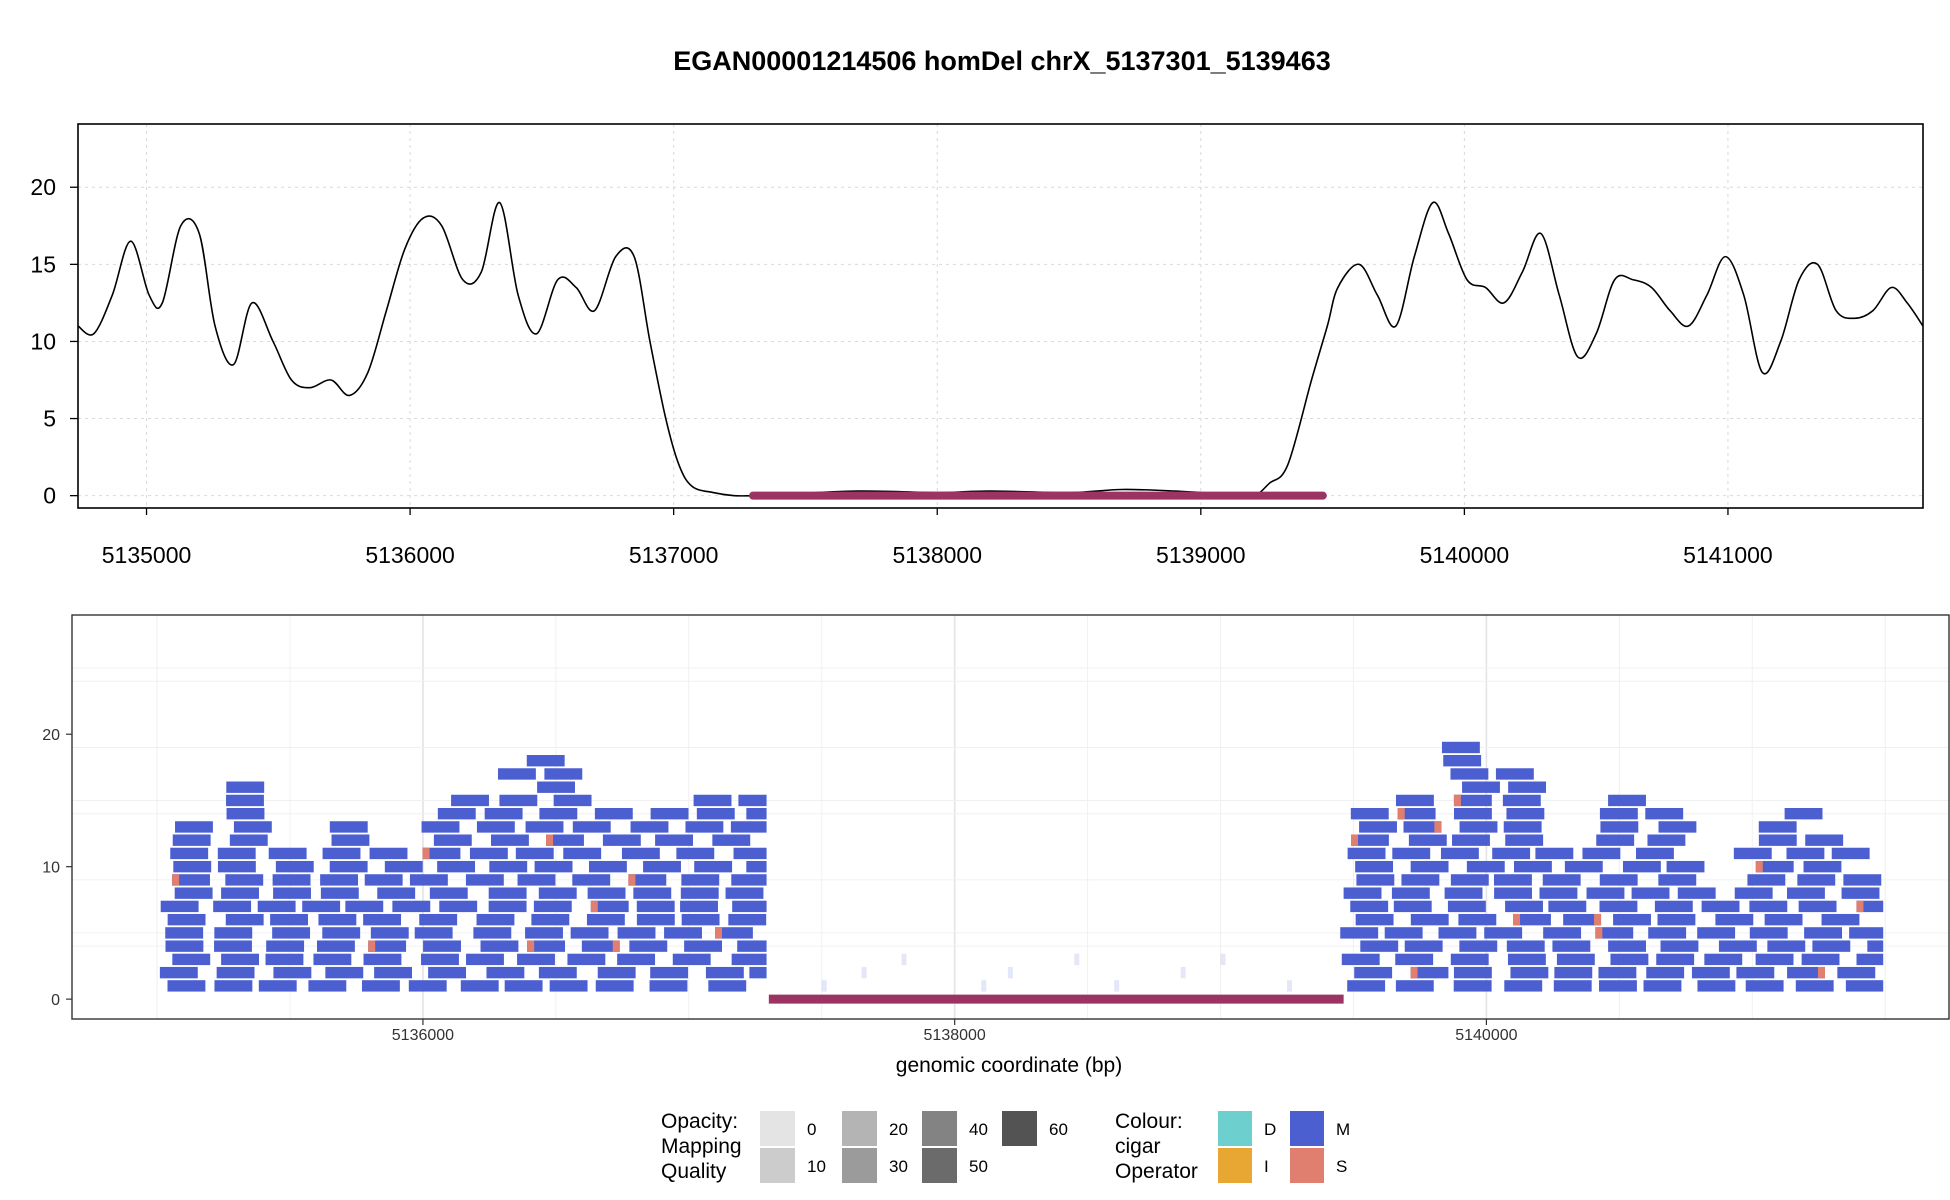  Describe the element at coordinates (1307, 1165) in the screenshot. I see `legend-colour-swatch` at that location.